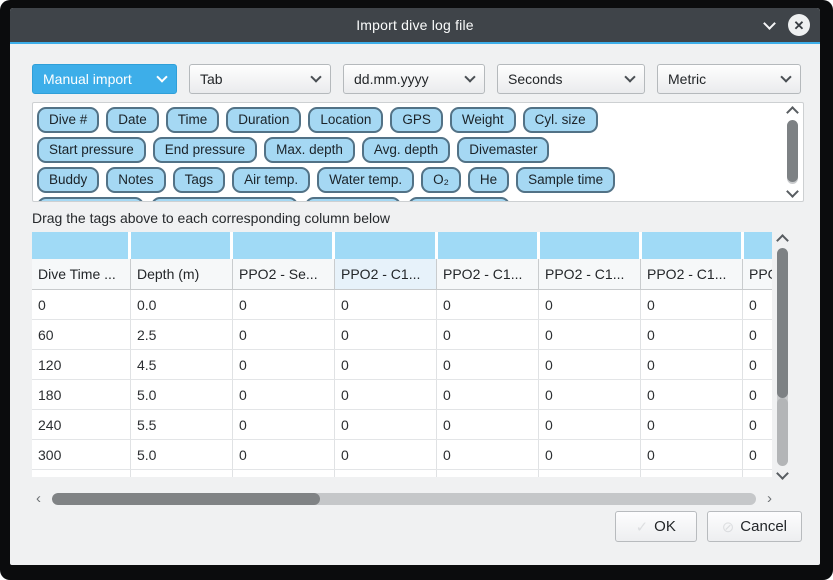 The width and height of the screenshot is (833, 580). What do you see at coordinates (346, 120) in the screenshot?
I see `tag-location: Location` at bounding box center [346, 120].